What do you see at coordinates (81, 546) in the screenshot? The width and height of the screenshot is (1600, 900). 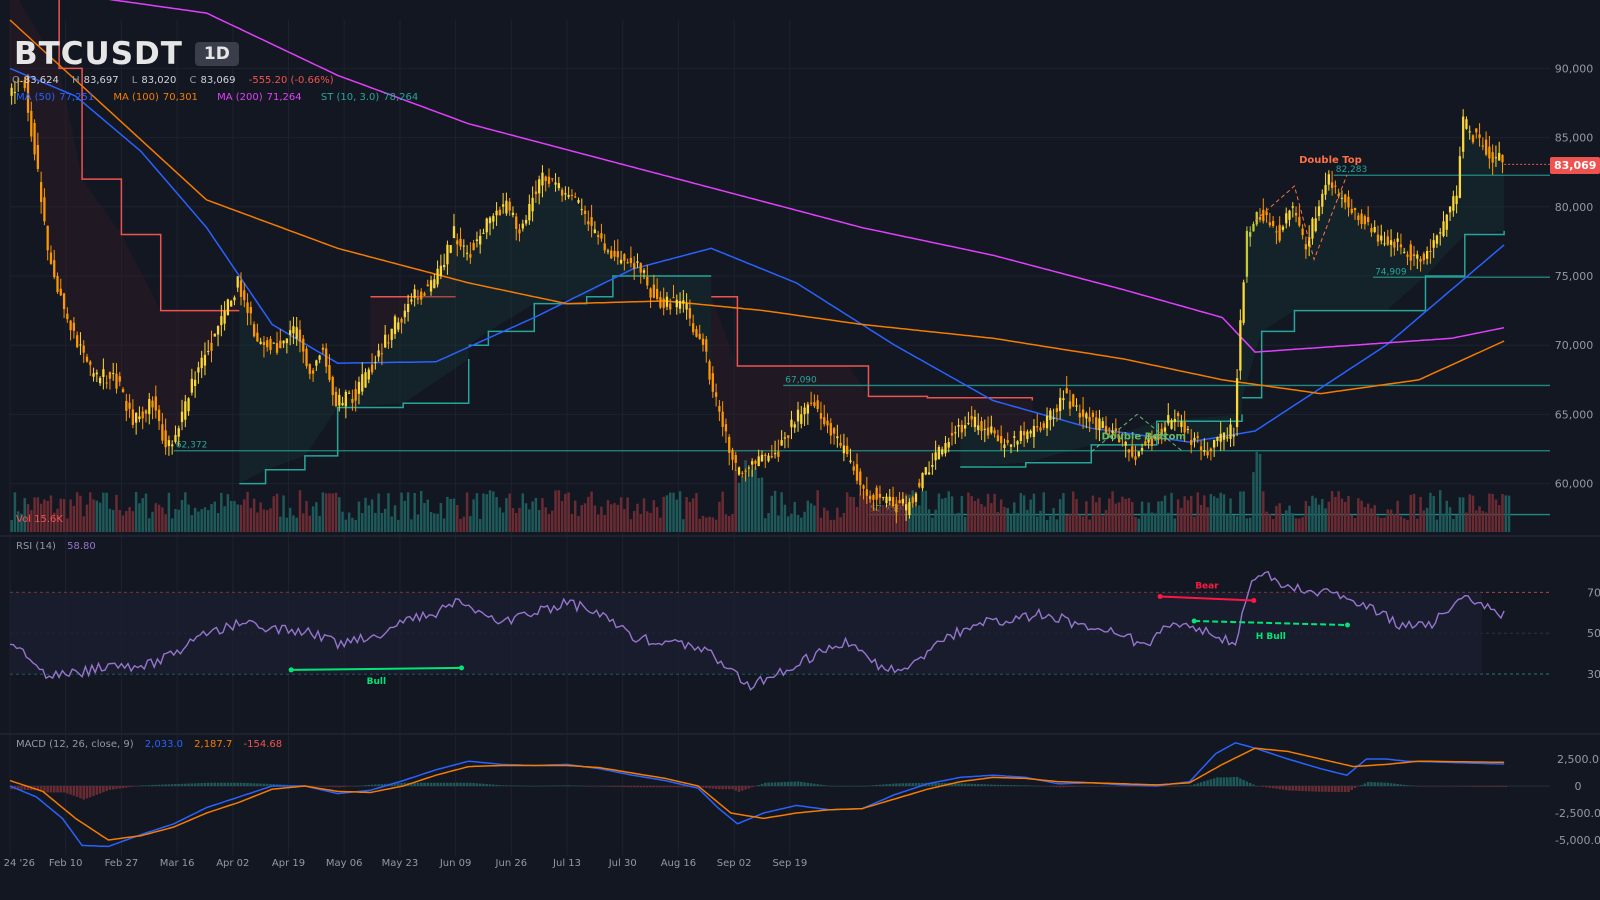 I see `rsi-label-value: 58.80` at bounding box center [81, 546].